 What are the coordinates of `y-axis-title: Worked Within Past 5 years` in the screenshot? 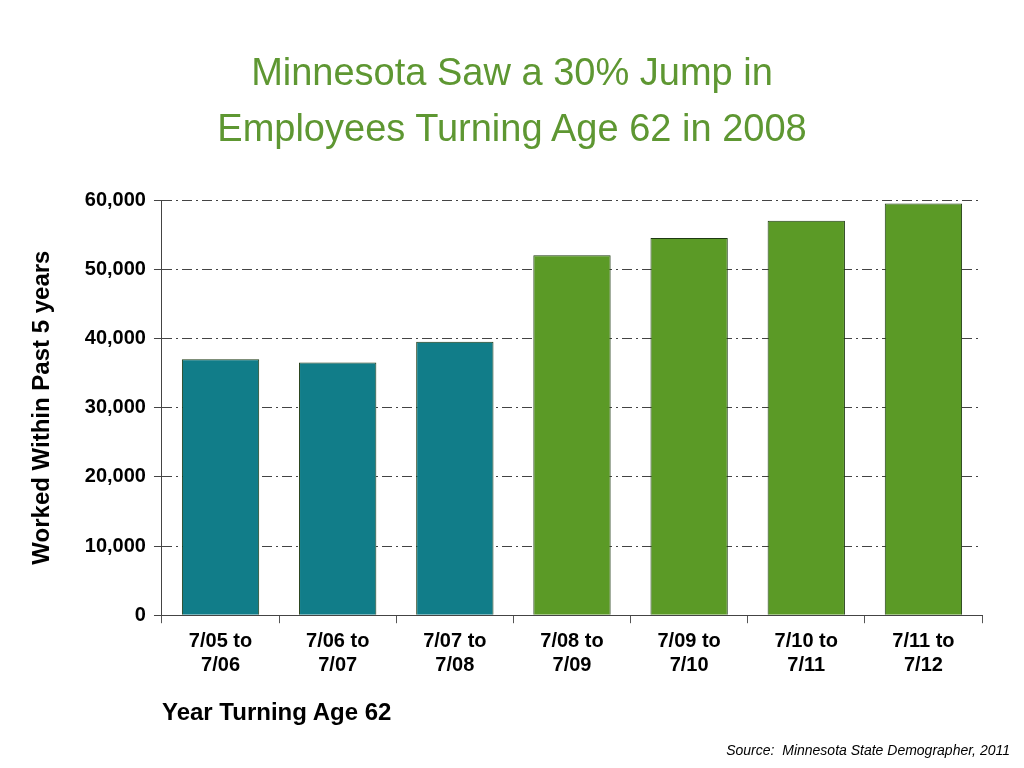 It's located at (41, 407).